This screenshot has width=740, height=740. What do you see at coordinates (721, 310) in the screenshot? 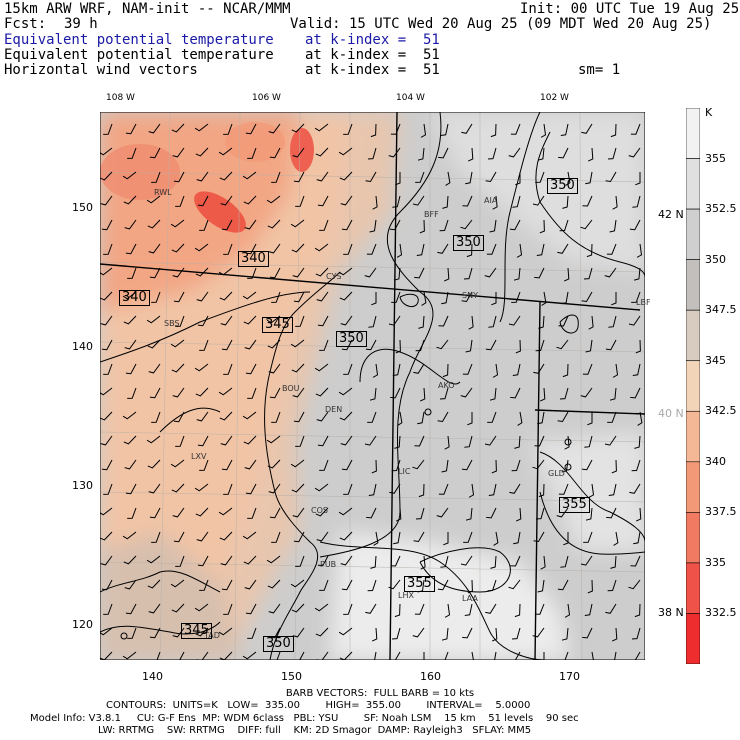
I see `colorbar-label: 347.5` at bounding box center [721, 310].